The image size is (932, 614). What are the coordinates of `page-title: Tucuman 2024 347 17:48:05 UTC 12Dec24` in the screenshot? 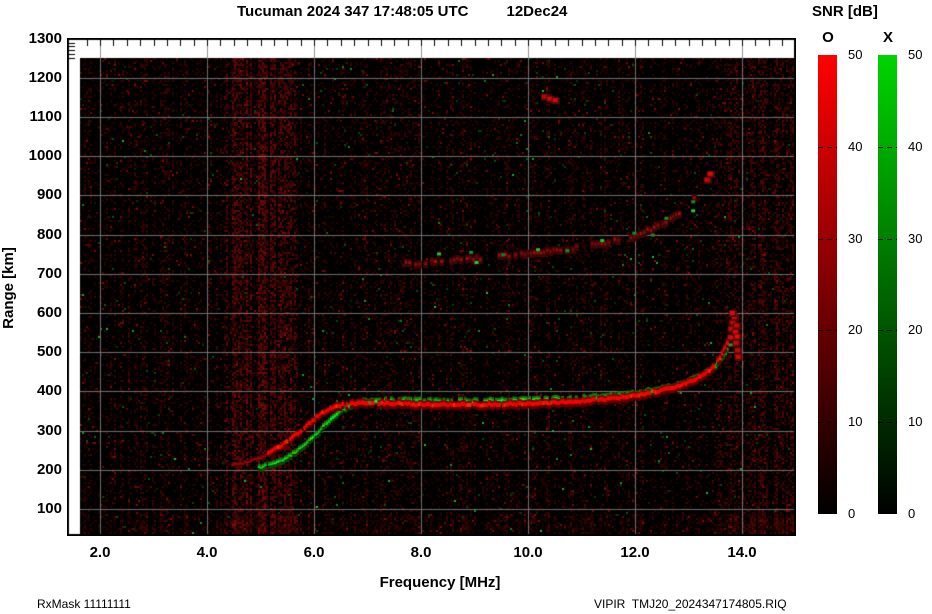 It's located at (402, 11).